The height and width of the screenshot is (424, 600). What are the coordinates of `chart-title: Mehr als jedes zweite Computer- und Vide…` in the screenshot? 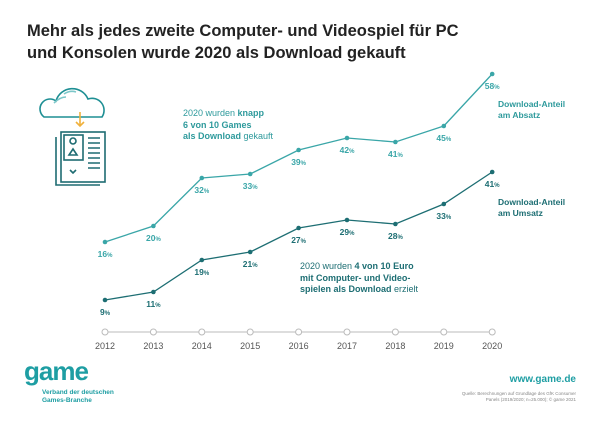 It's located at (307, 42).